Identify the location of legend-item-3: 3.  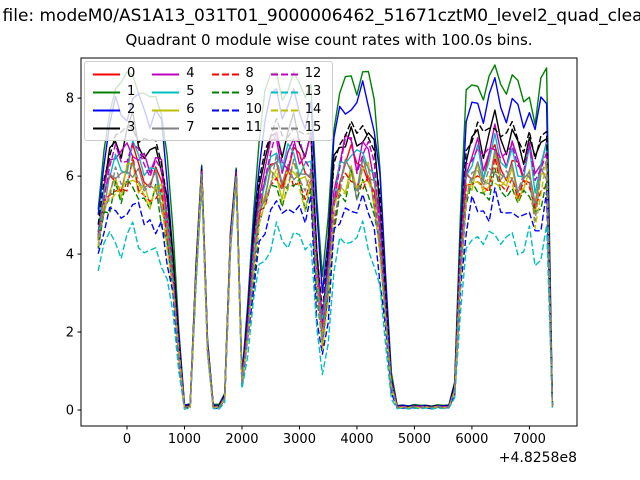
(119, 128).